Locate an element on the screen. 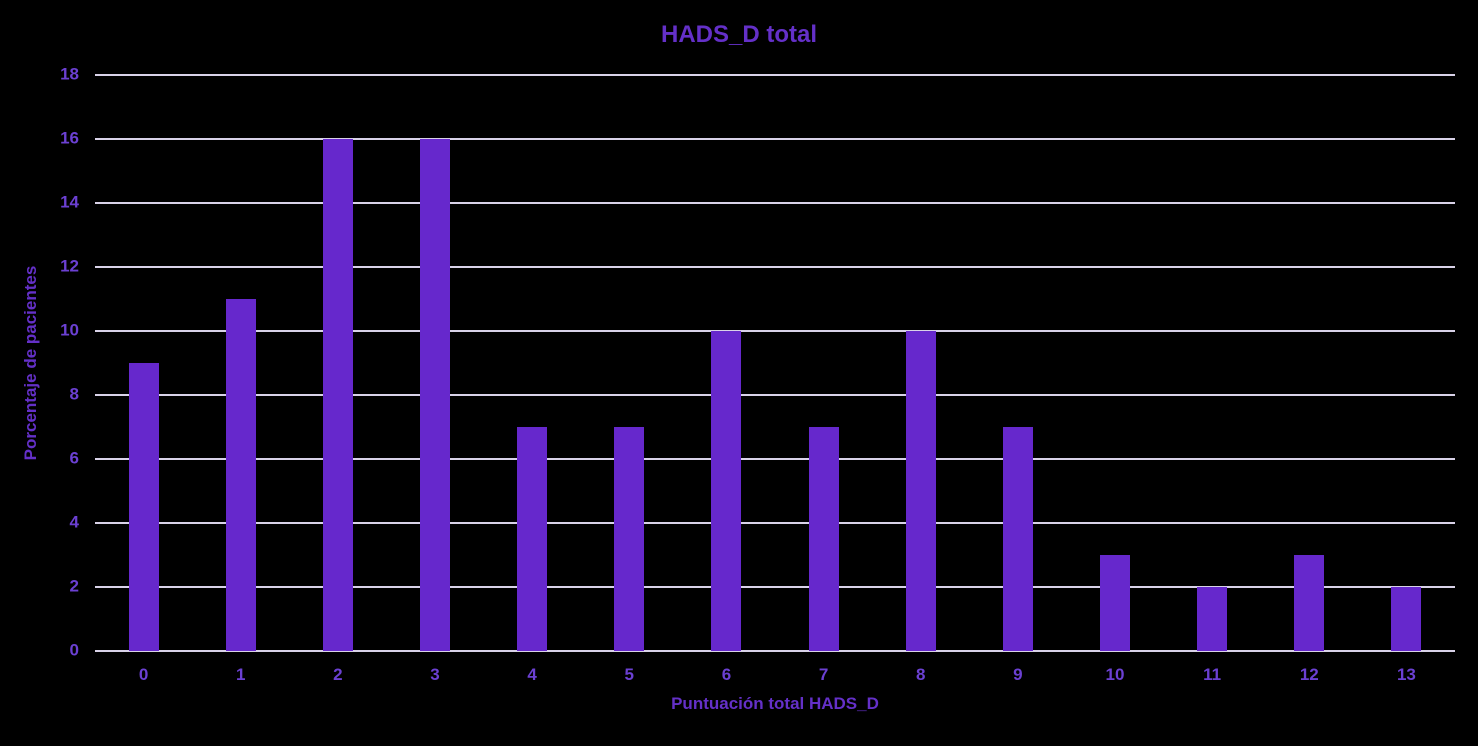 The height and width of the screenshot is (746, 1478). x-tick-label-11: 11 is located at coordinates (1212, 674).